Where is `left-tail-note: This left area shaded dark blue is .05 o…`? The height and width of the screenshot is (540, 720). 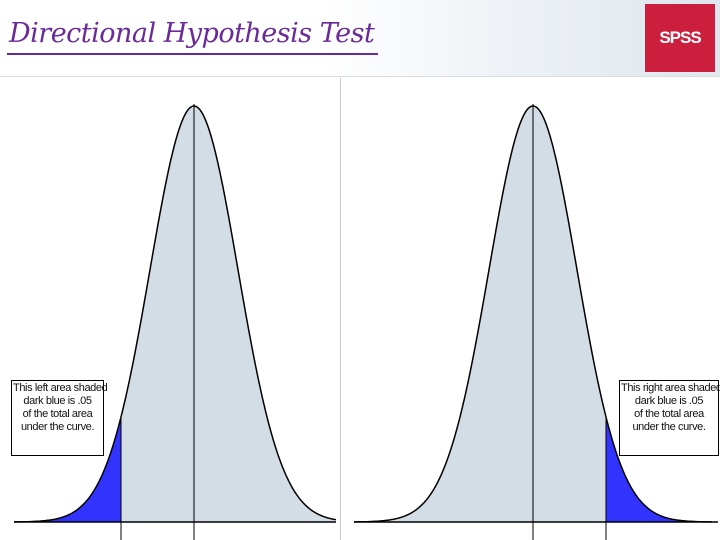
left-tail-note: This left area shaded dark blue is .05 o… is located at coordinates (59, 418).